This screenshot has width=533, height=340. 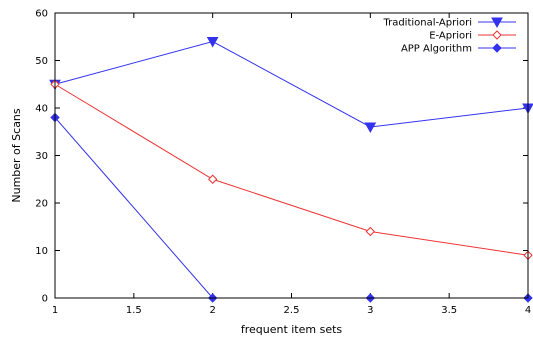 What do you see at coordinates (528, 310) in the screenshot?
I see `x-tick-label: 4` at bounding box center [528, 310].